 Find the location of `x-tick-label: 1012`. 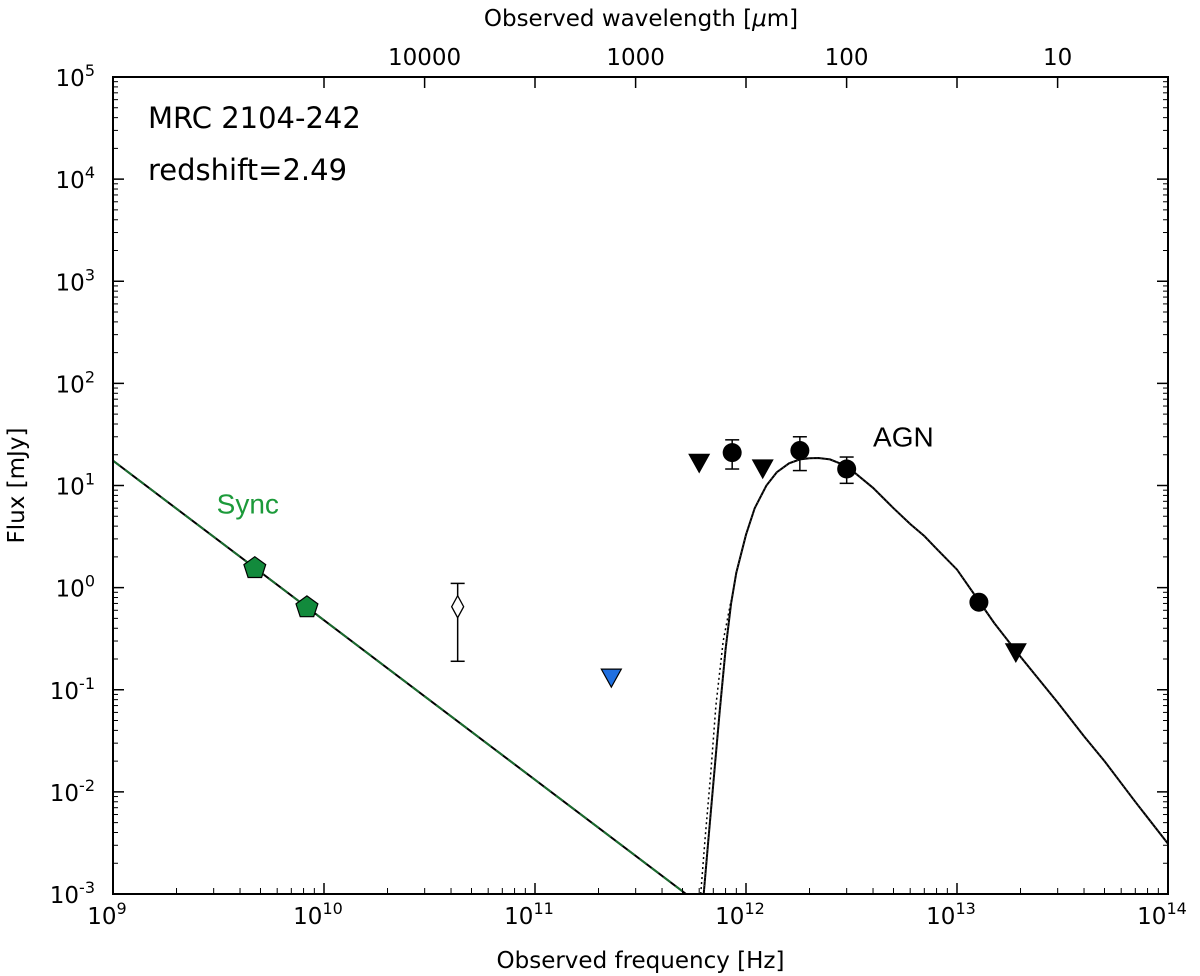

x-tick-label: 1012 is located at coordinates (740, 914).